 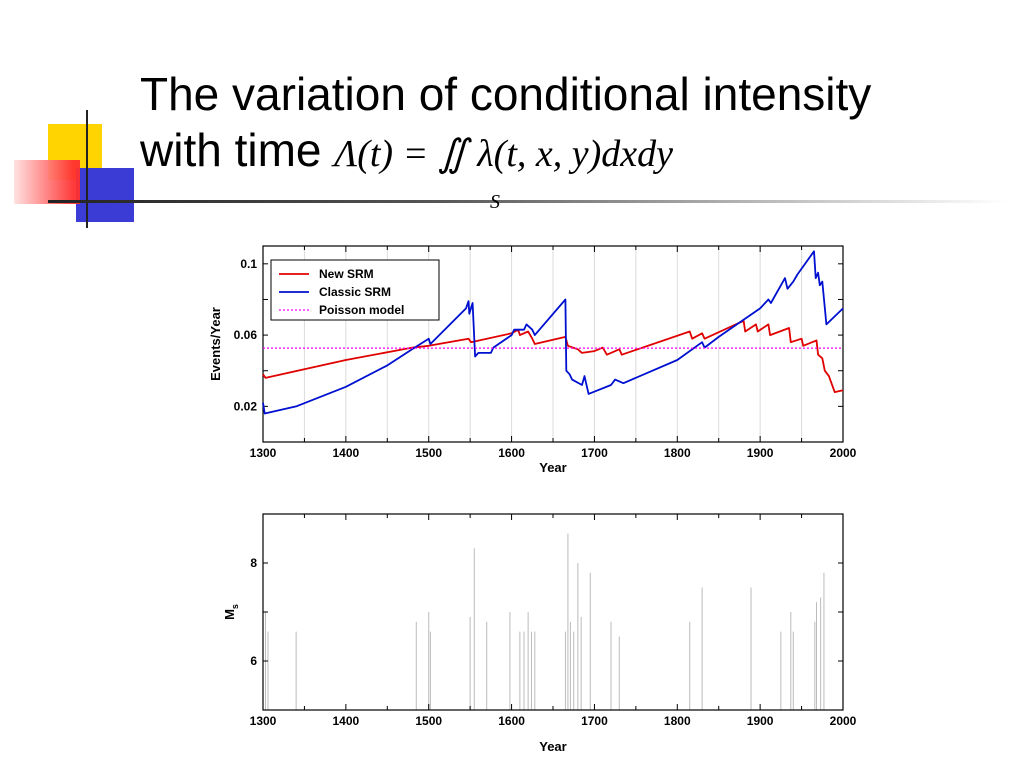 What do you see at coordinates (215, 344) in the screenshot?
I see `y-axis-label: Events/Year` at bounding box center [215, 344].